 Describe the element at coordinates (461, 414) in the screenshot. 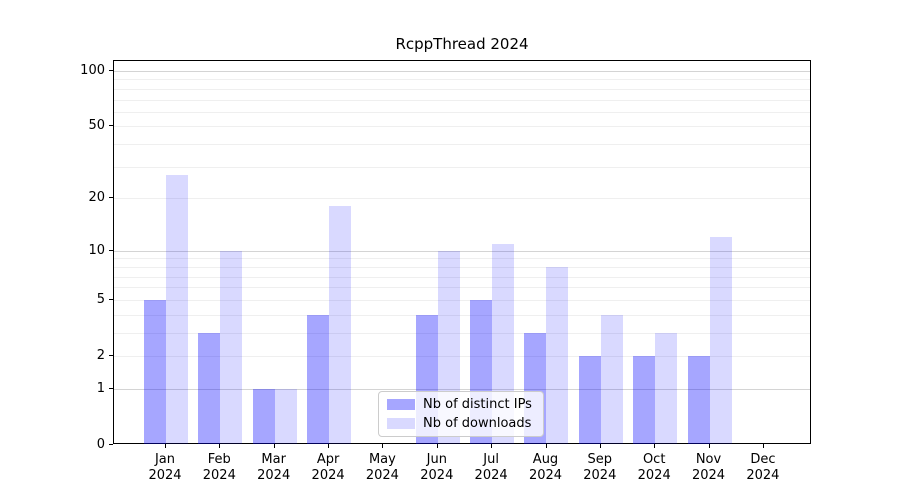

I see `legend: Nb of distinct IPs Nb of downloads` at that location.